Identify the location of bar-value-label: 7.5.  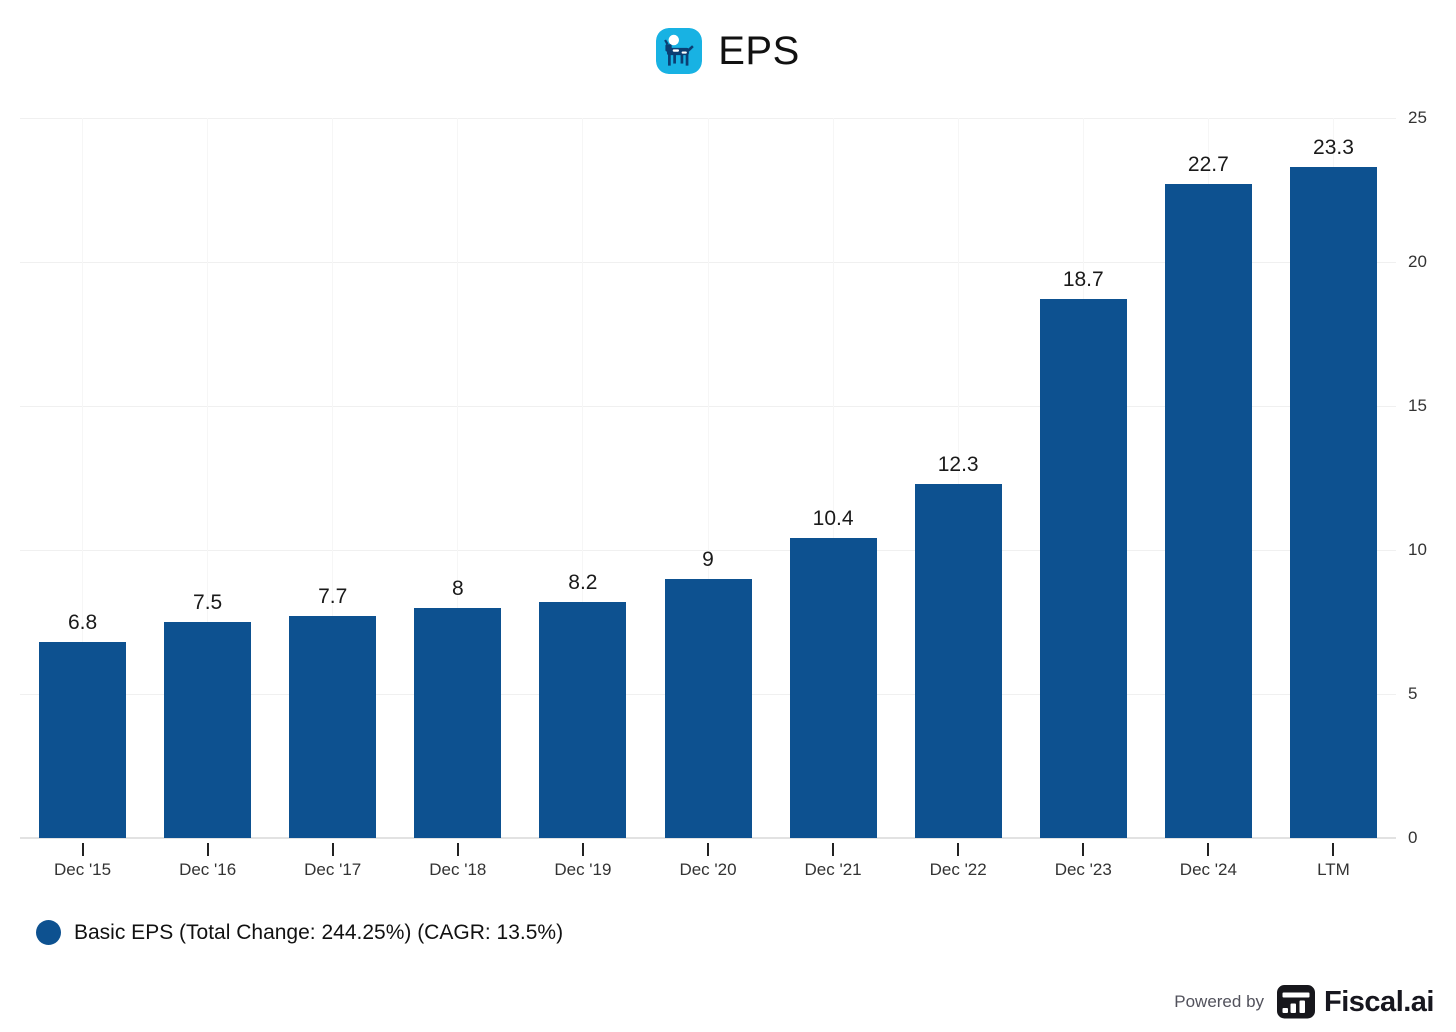
(208, 602).